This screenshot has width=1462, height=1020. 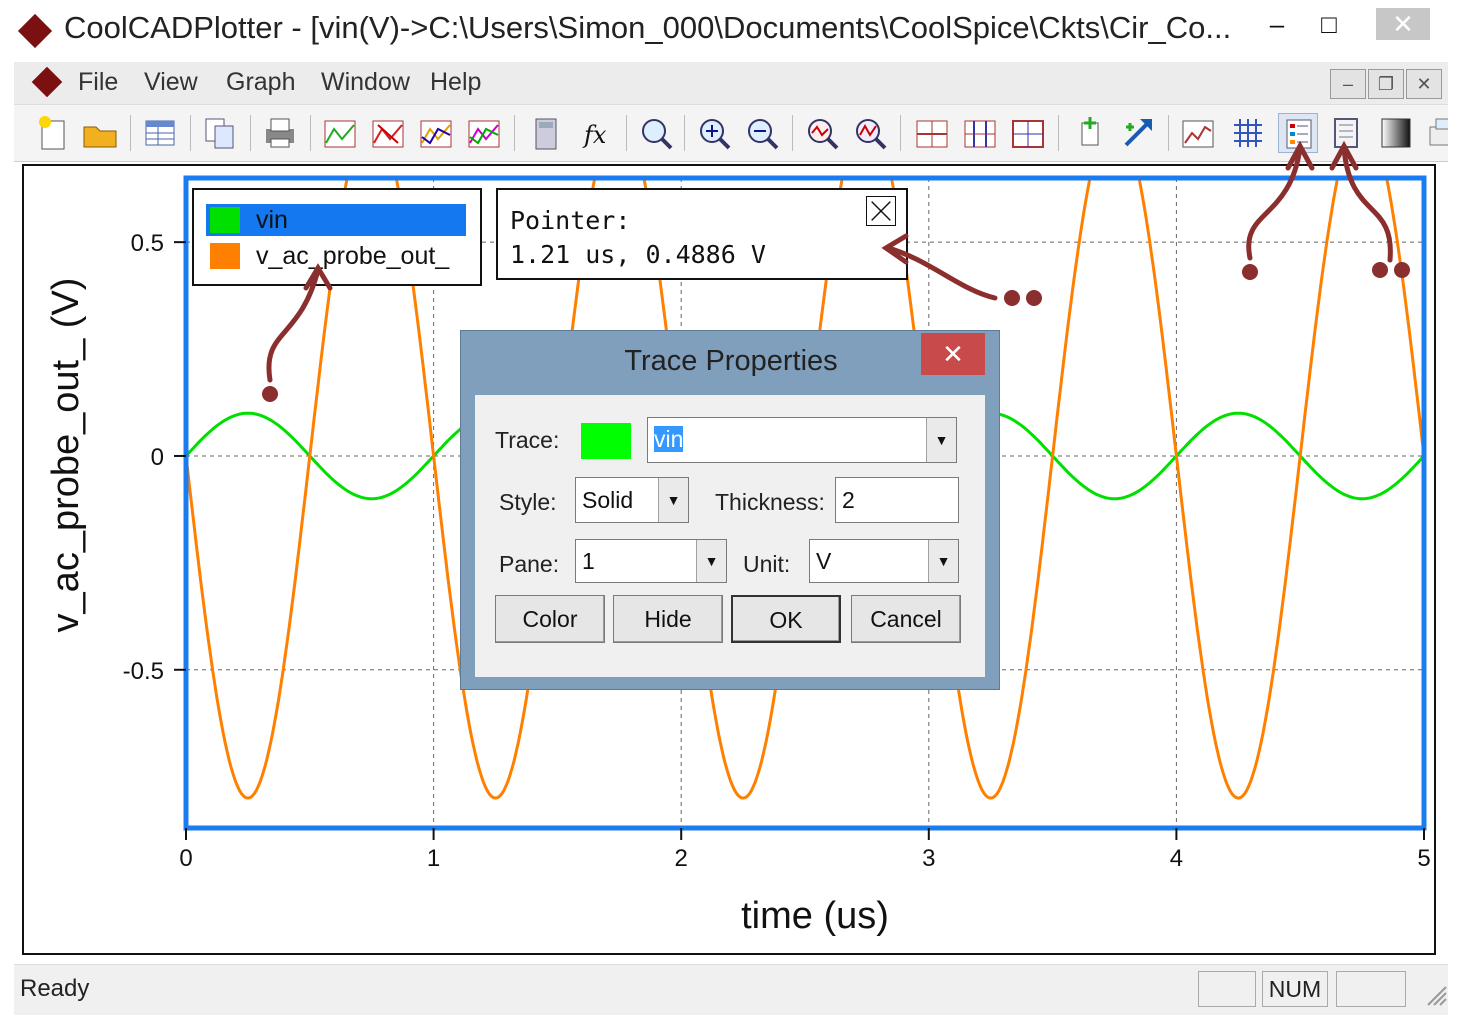 I want to click on maximize-button: □, so click(x=1329, y=24).